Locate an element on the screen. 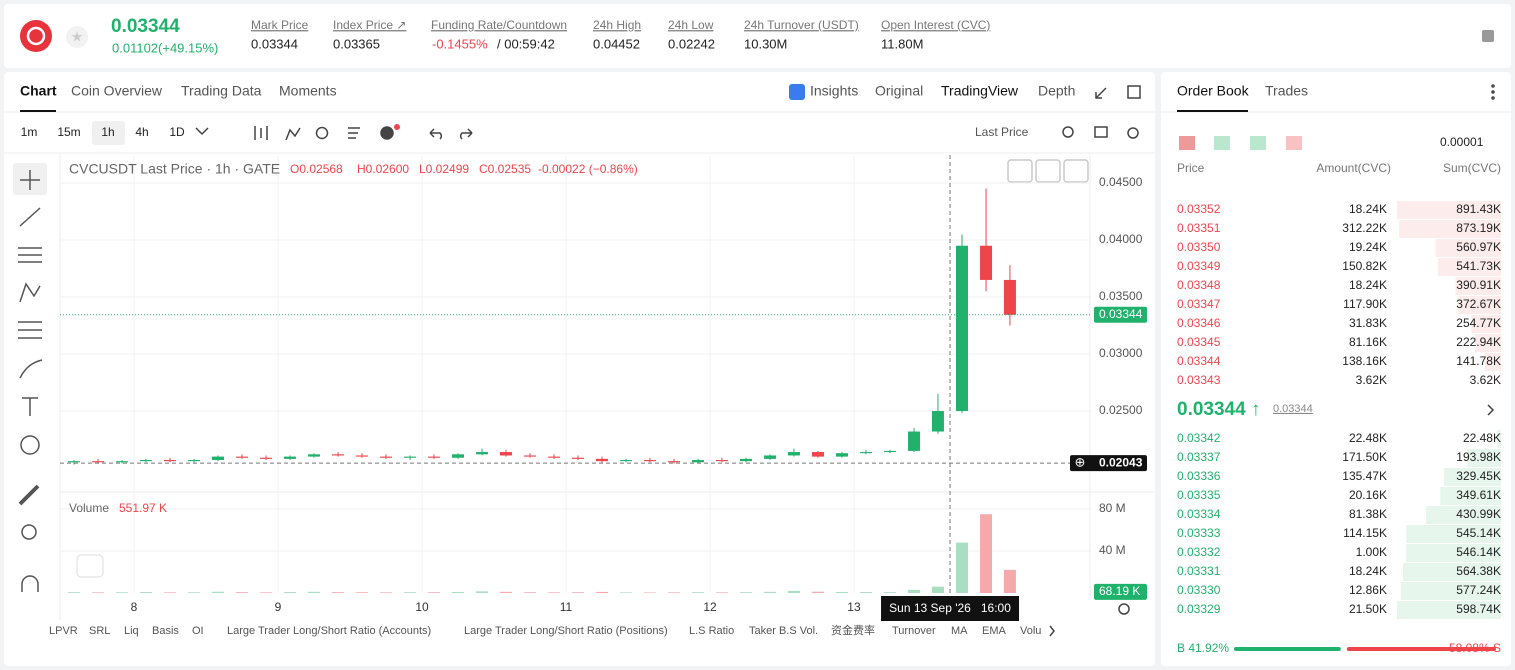 The height and width of the screenshot is (670, 1515). ob-tab: Trades is located at coordinates (1286, 91).